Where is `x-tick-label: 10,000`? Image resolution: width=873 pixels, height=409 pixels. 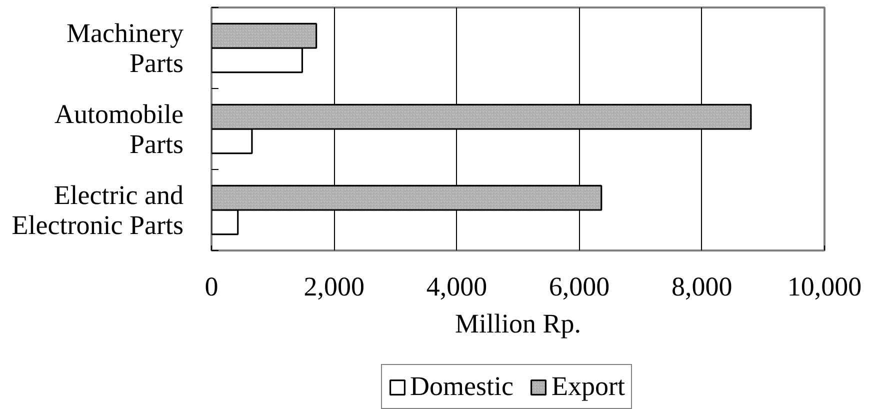
x-tick-label: 10,000 is located at coordinates (824, 287).